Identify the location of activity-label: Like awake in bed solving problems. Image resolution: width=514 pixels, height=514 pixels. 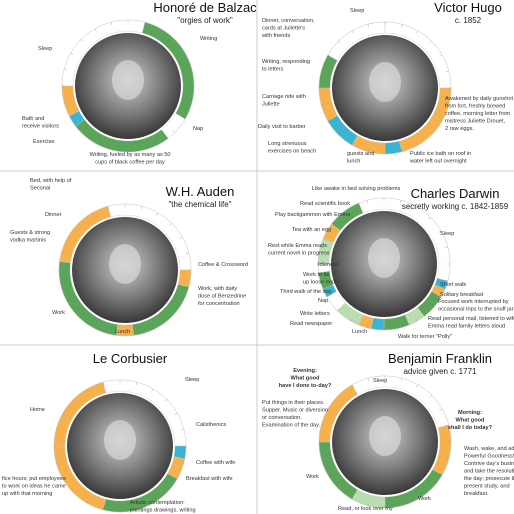
(356, 189).